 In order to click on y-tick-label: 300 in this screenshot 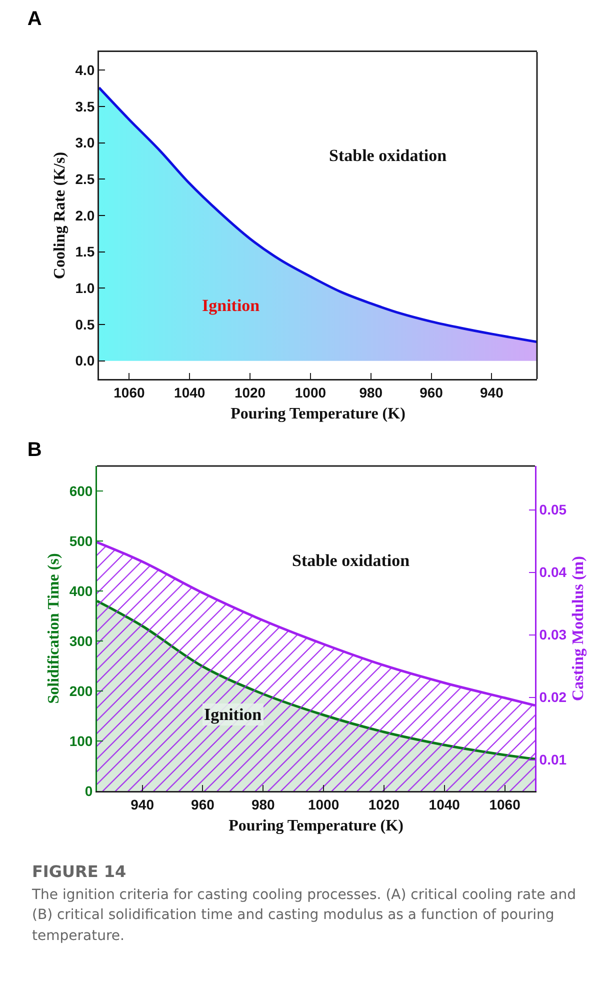, I will do `click(81, 640)`.